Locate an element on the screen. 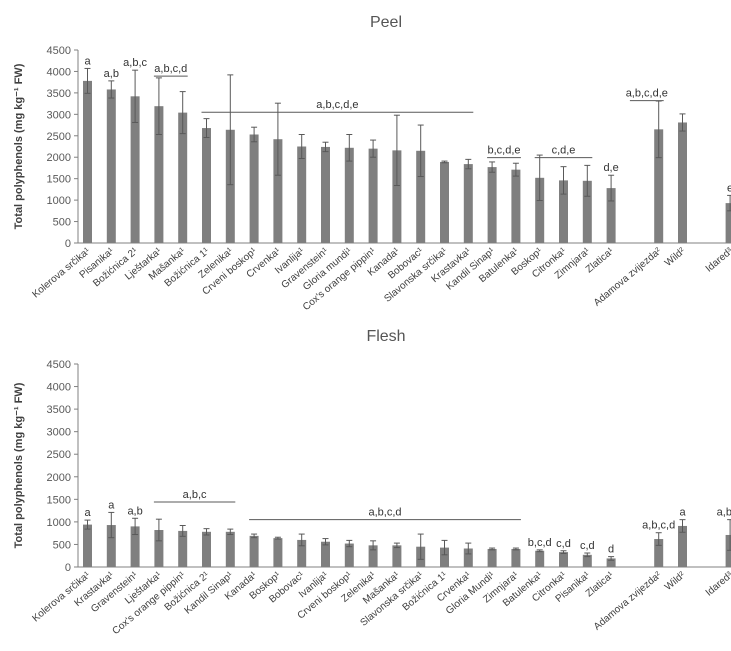 This screenshot has width=731, height=651. flesh-y-axis-label: Total polyphenols (mg kg⁻¹ FW) is located at coordinates (19, 465).